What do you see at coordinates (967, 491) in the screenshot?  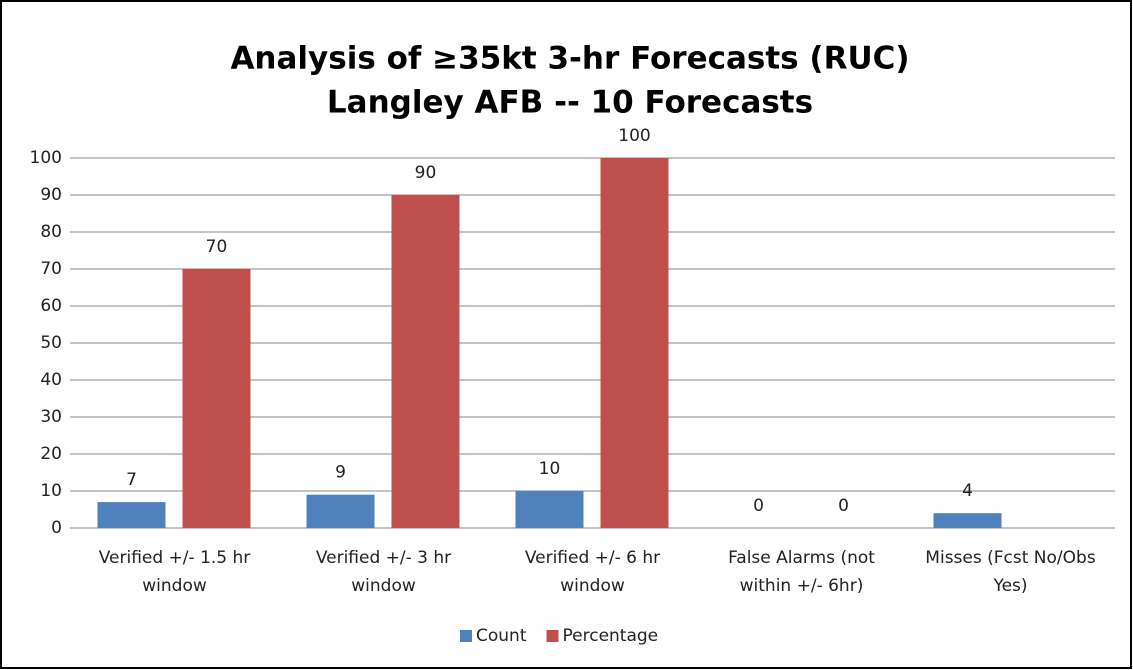 I see `data-label: 4` at bounding box center [967, 491].